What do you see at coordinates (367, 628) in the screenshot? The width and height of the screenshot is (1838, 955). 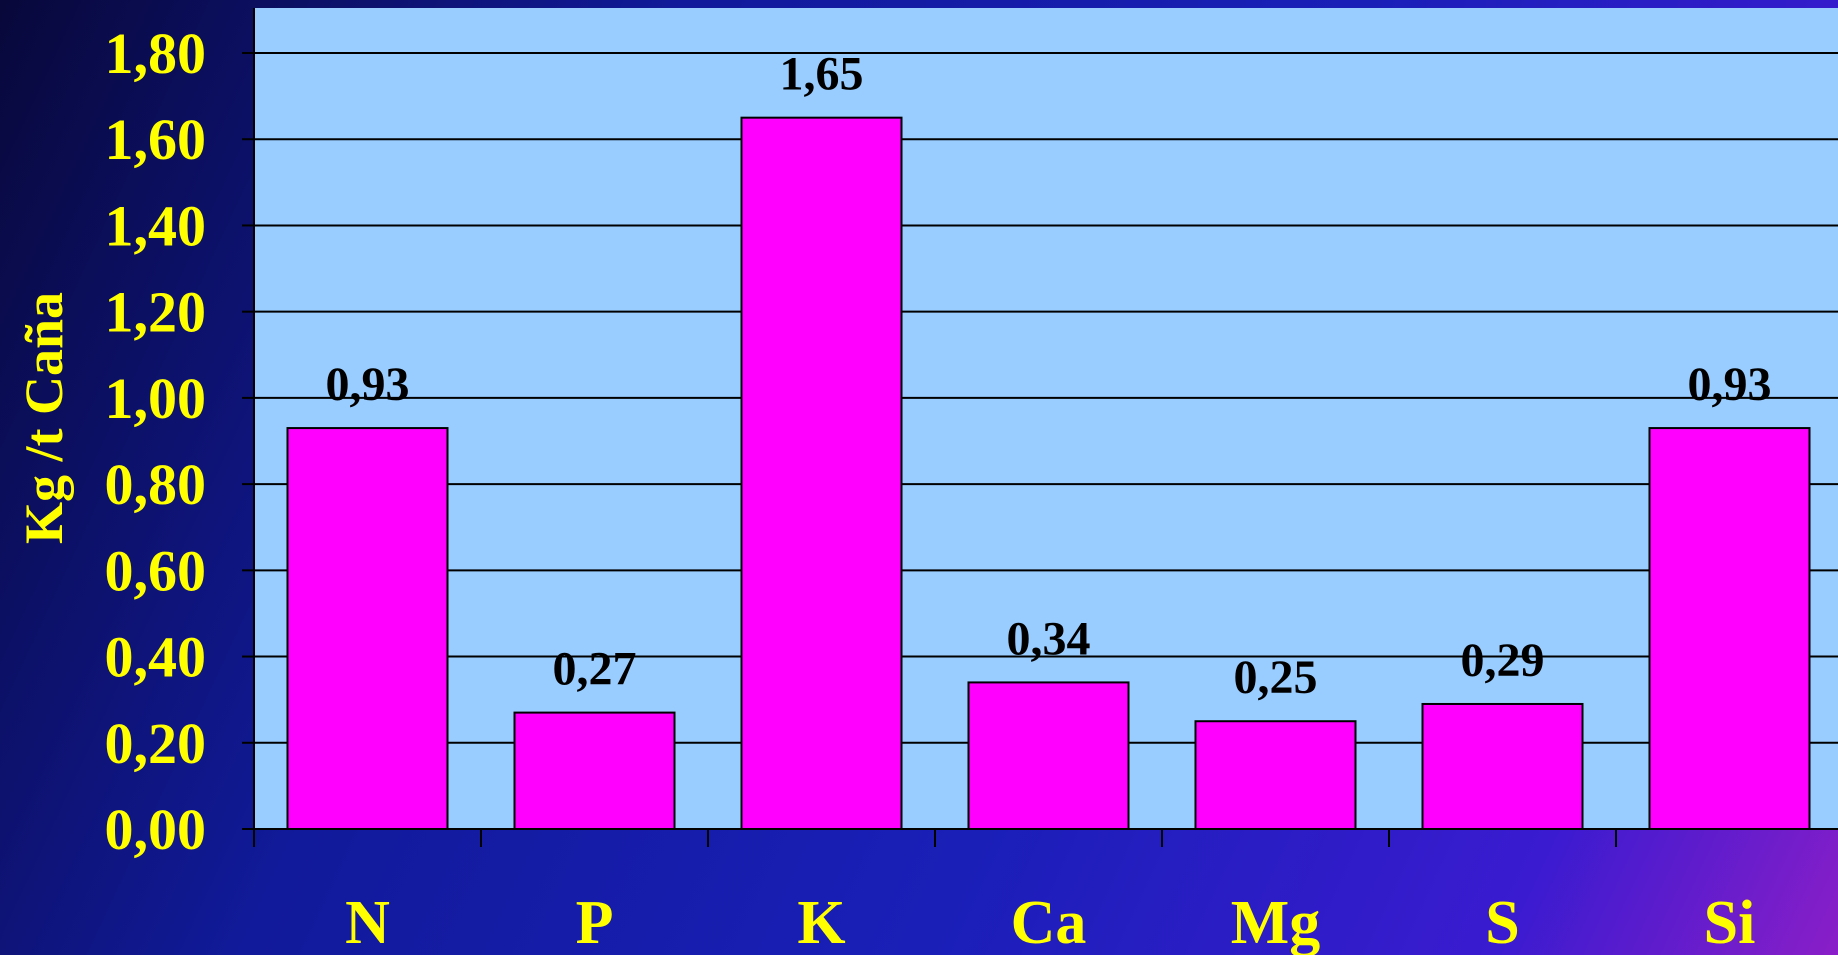 I see `bar-n` at bounding box center [367, 628].